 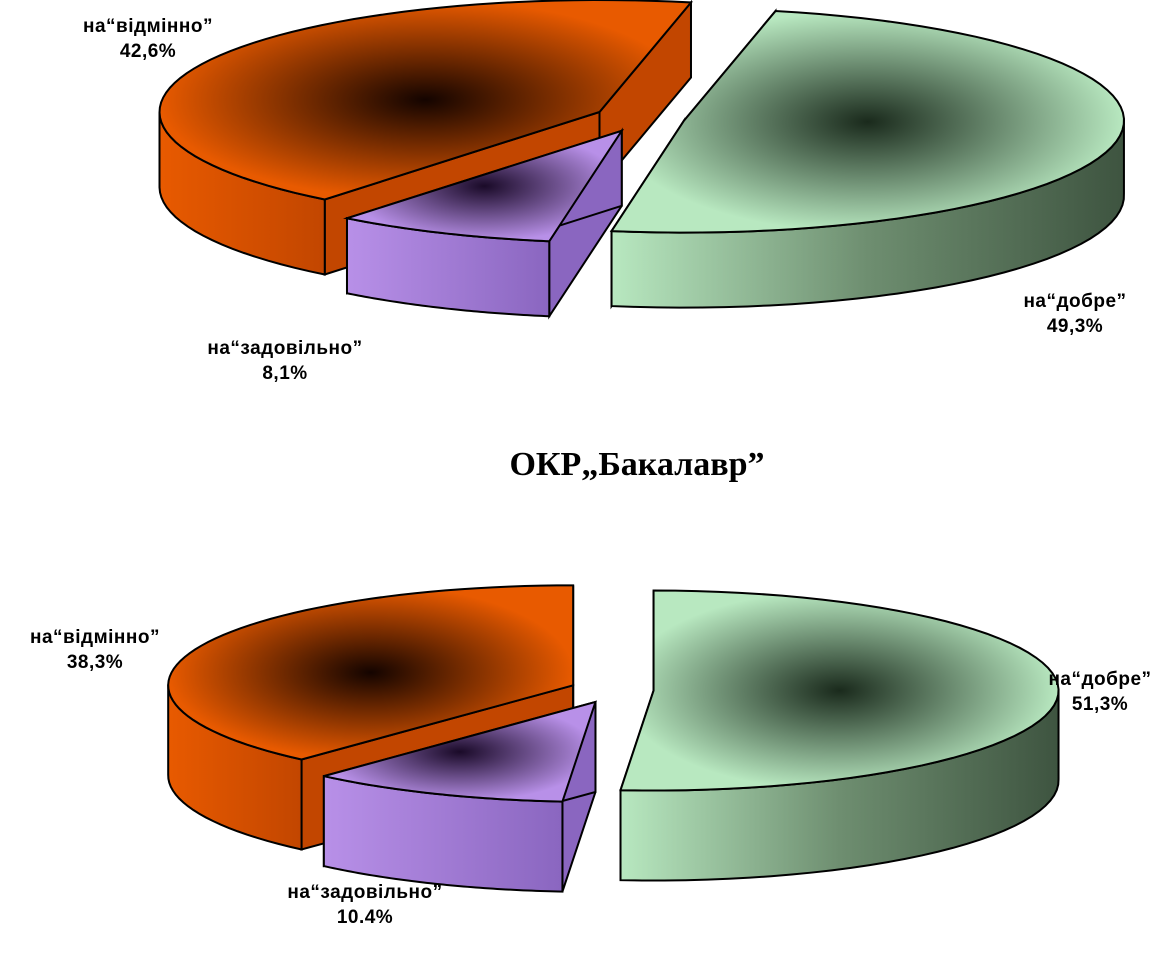 I want to click on chart-title-okr-bachelor: ОКР„Бакалавр”, so click(x=636, y=464).